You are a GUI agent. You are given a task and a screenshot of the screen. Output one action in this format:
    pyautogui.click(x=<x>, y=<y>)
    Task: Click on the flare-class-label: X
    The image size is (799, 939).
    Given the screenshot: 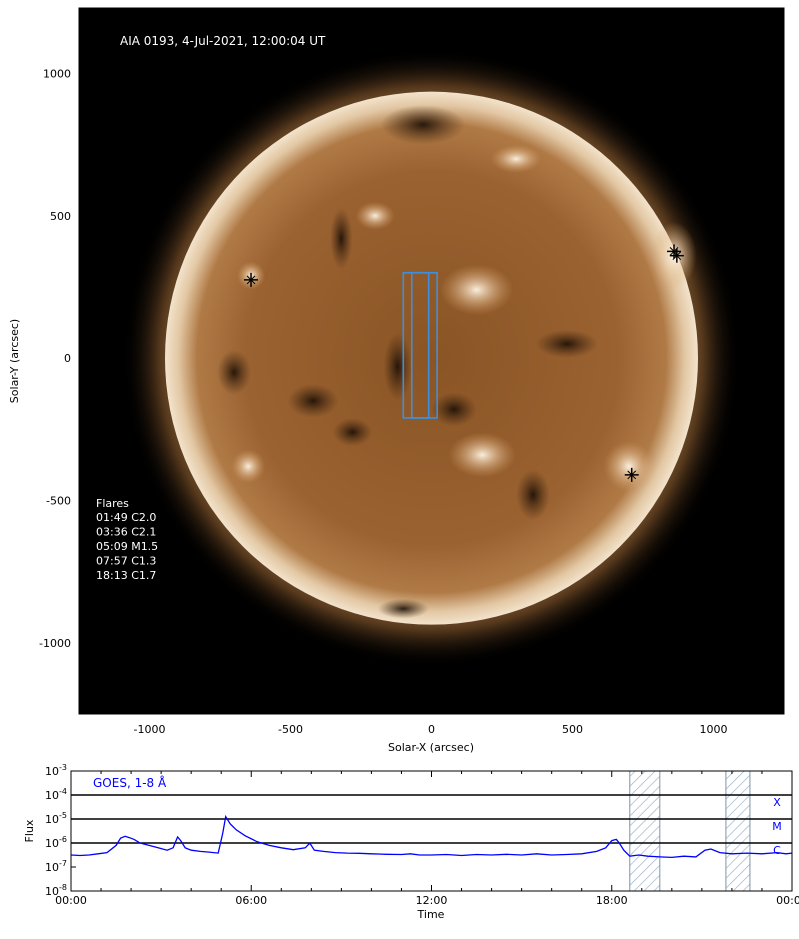 What is the action you would take?
    pyautogui.click(x=777, y=802)
    